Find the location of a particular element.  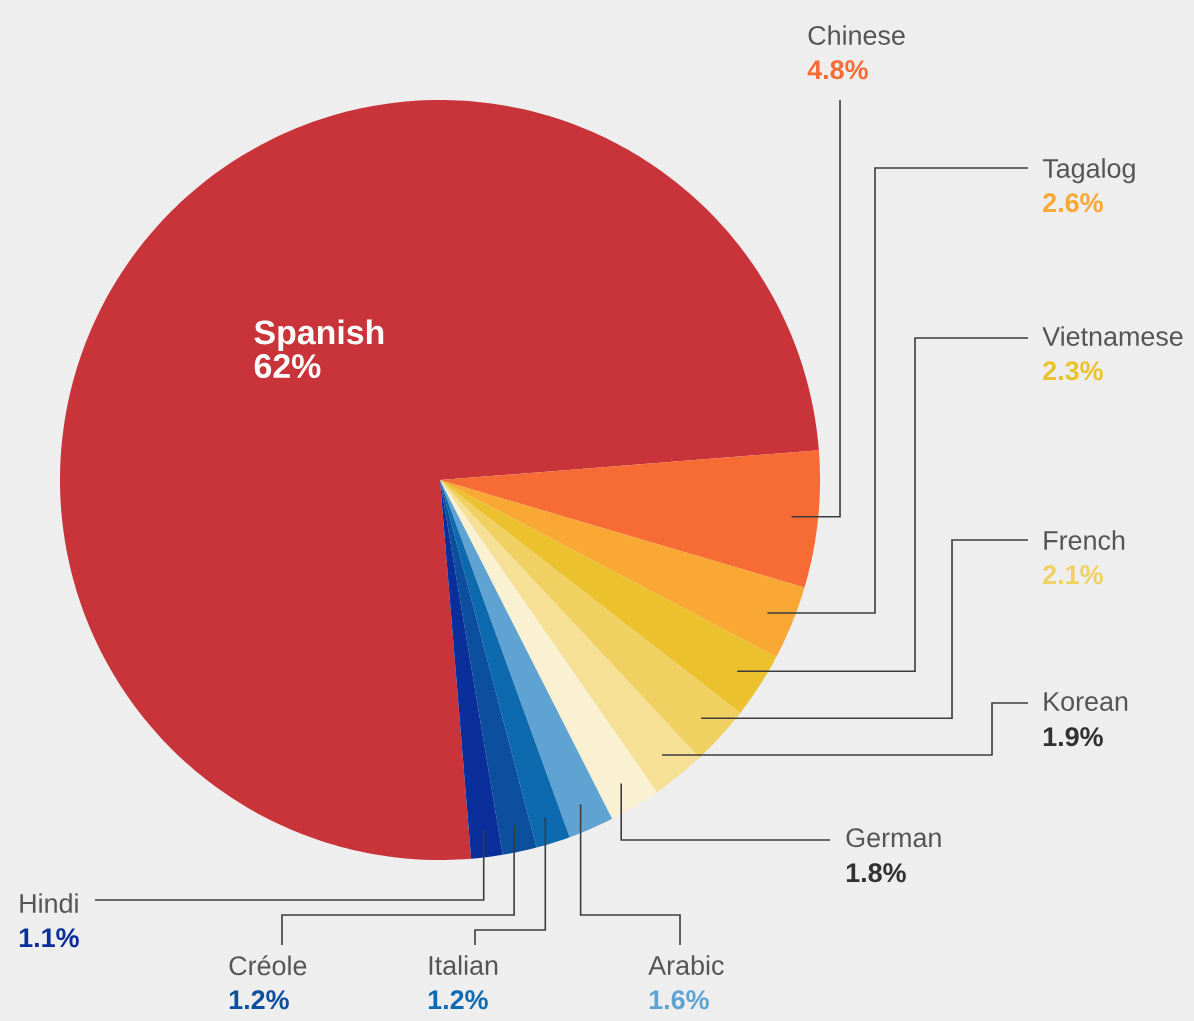

slice-label: Chinese is located at coordinates (856, 35).